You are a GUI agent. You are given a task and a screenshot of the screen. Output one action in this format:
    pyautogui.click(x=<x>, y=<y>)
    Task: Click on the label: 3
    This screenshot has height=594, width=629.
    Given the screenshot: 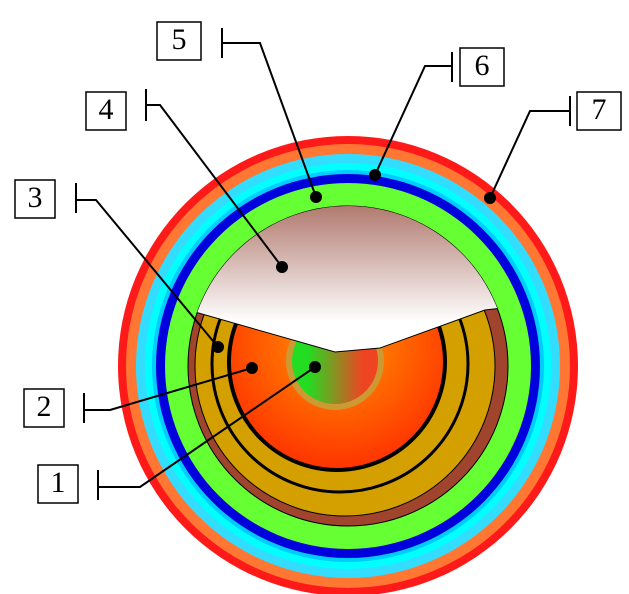 What is the action you would take?
    pyautogui.click(x=35, y=197)
    